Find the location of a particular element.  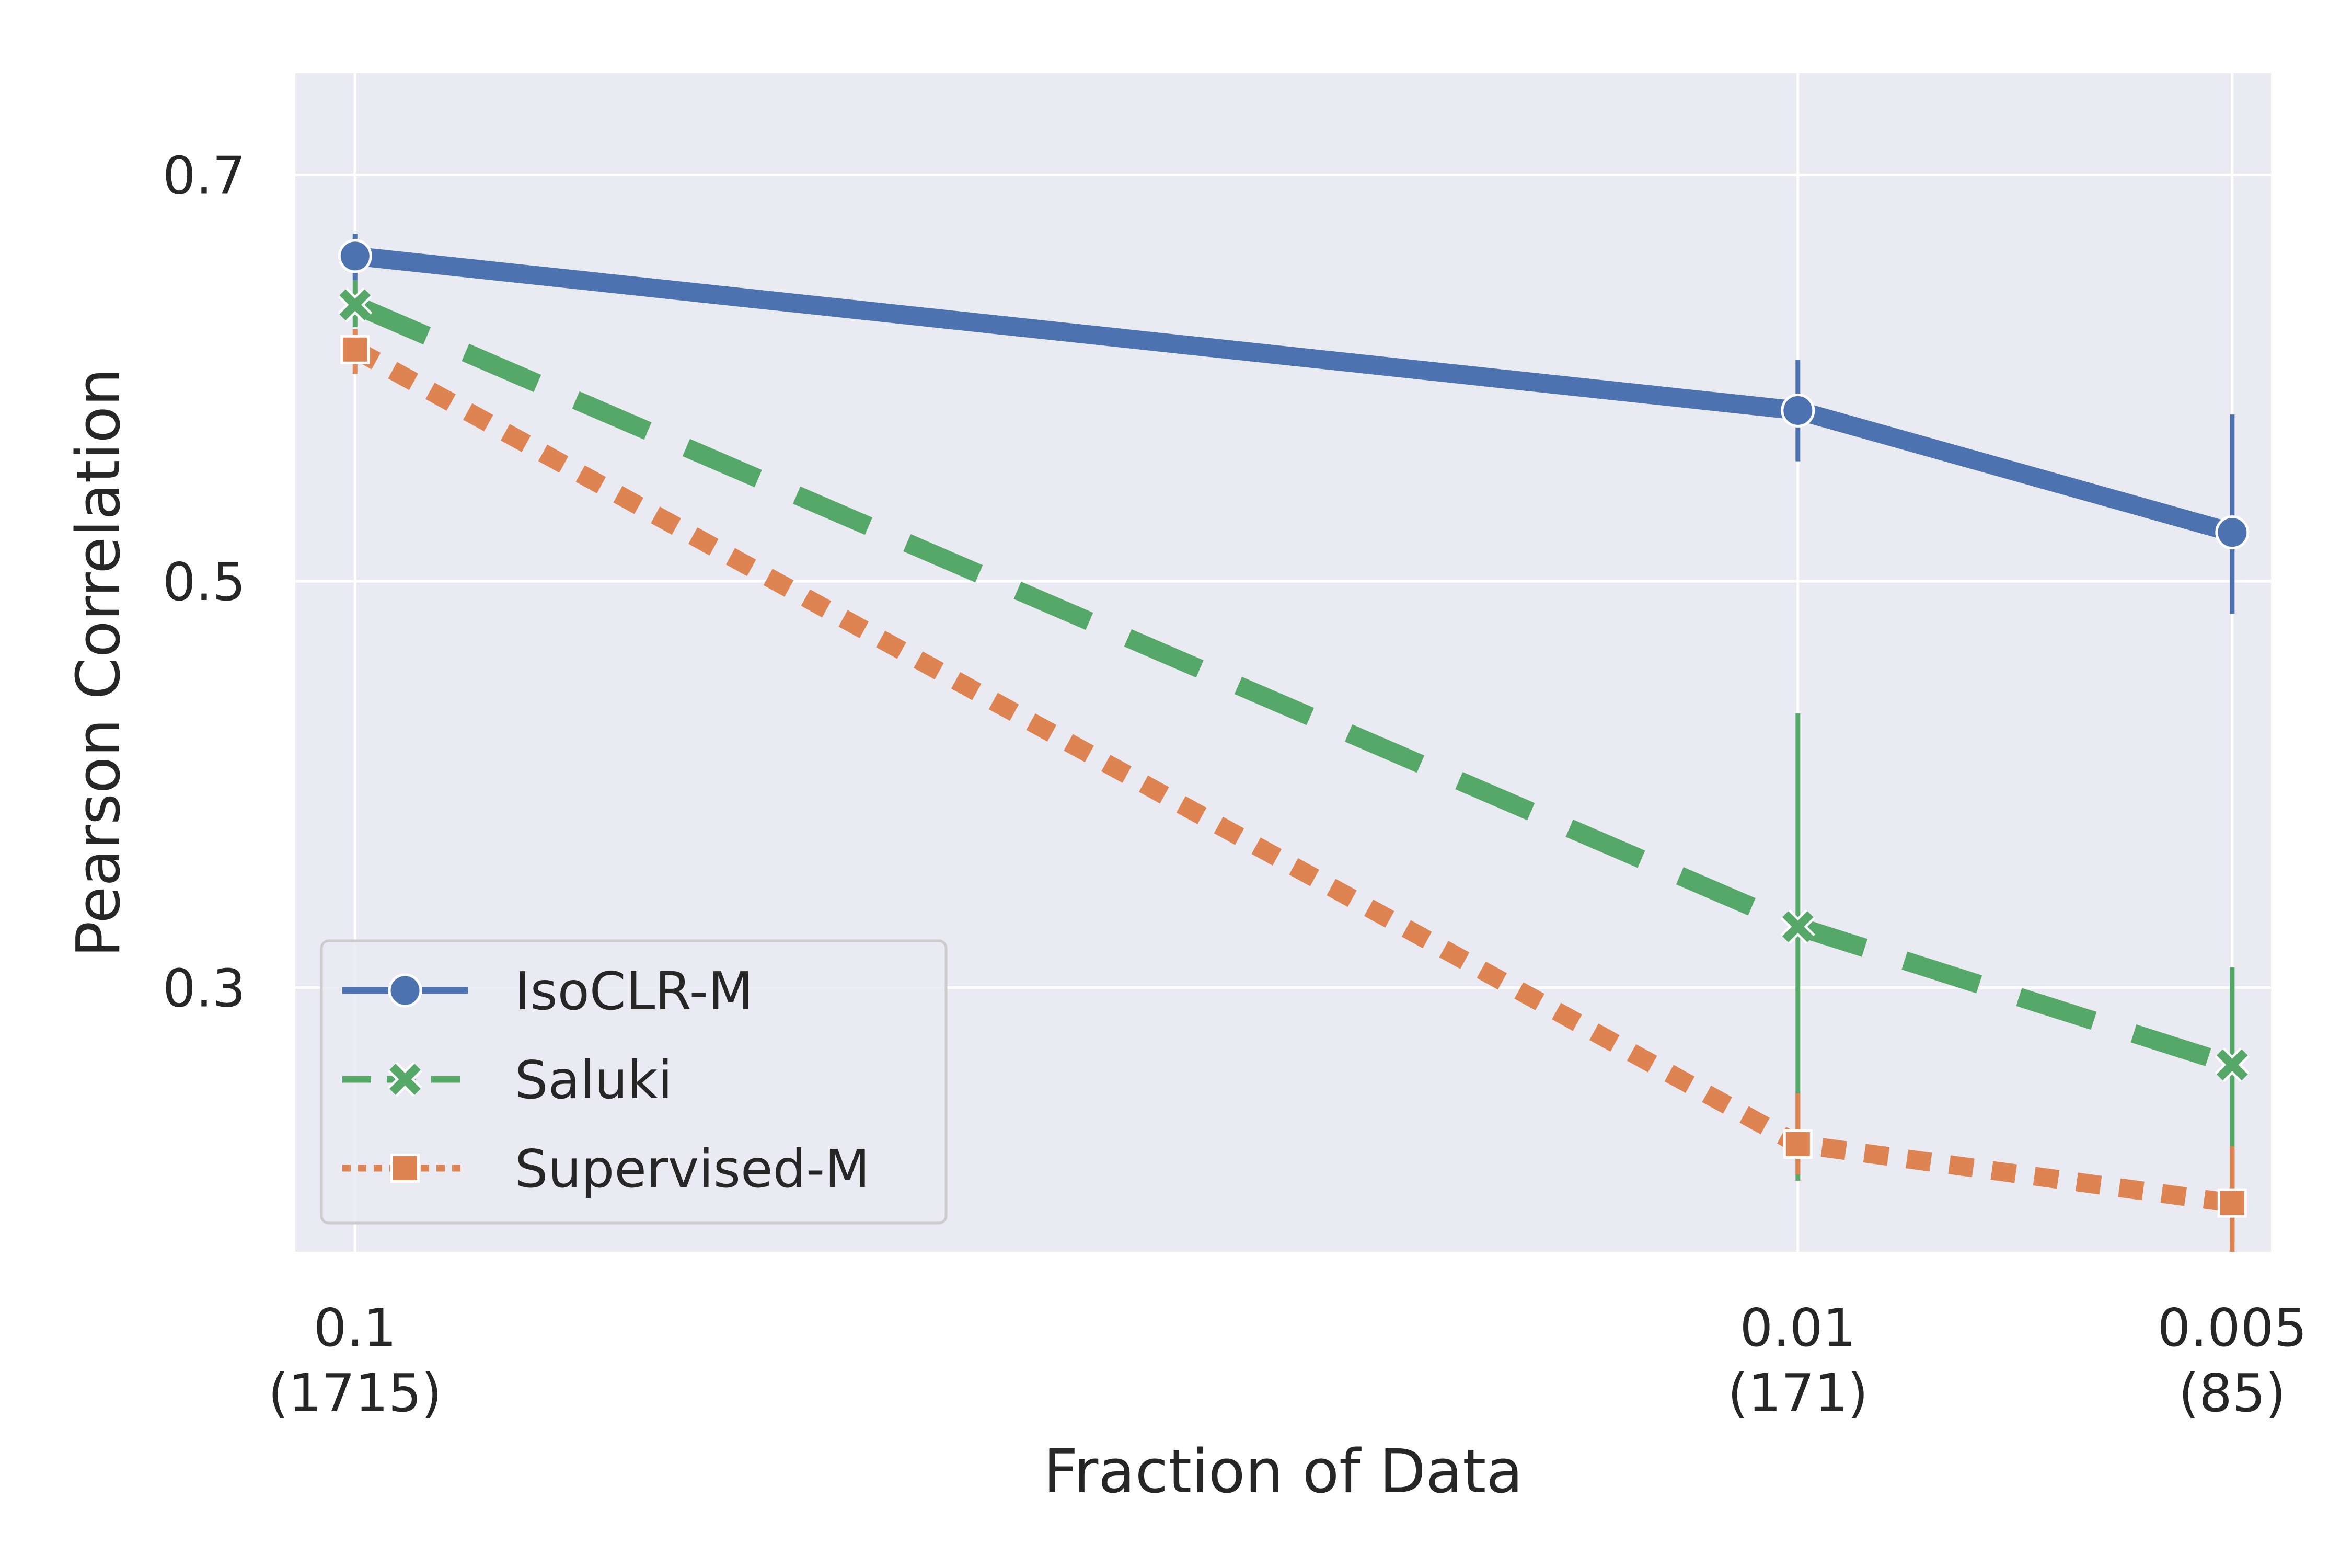

legend-entry: Supervised-M is located at coordinates (606, 1169).